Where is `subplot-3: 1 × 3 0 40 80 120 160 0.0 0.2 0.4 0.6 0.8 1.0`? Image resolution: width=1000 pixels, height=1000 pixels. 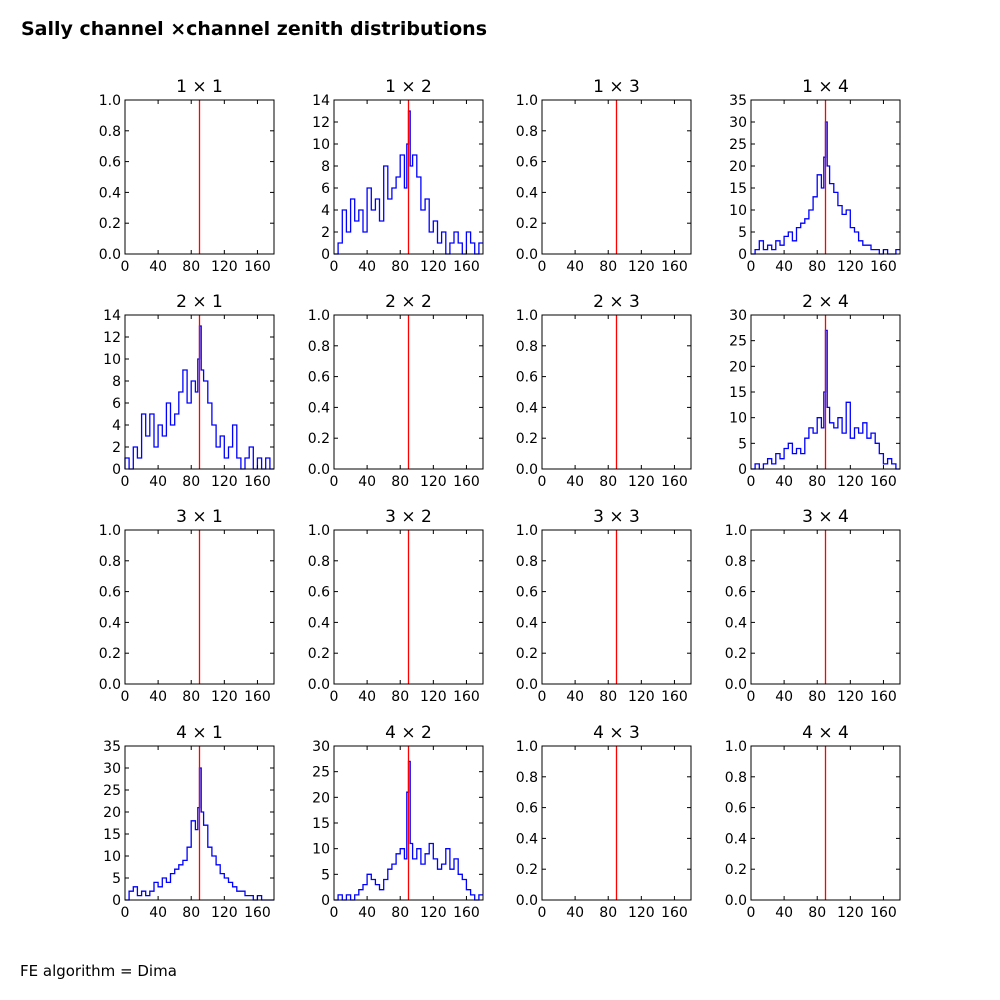 subplot-3: 1 × 3 0 40 80 120 160 0.0 0.2 0.4 0.6 0.8 1.0 is located at coordinates (604, 176).